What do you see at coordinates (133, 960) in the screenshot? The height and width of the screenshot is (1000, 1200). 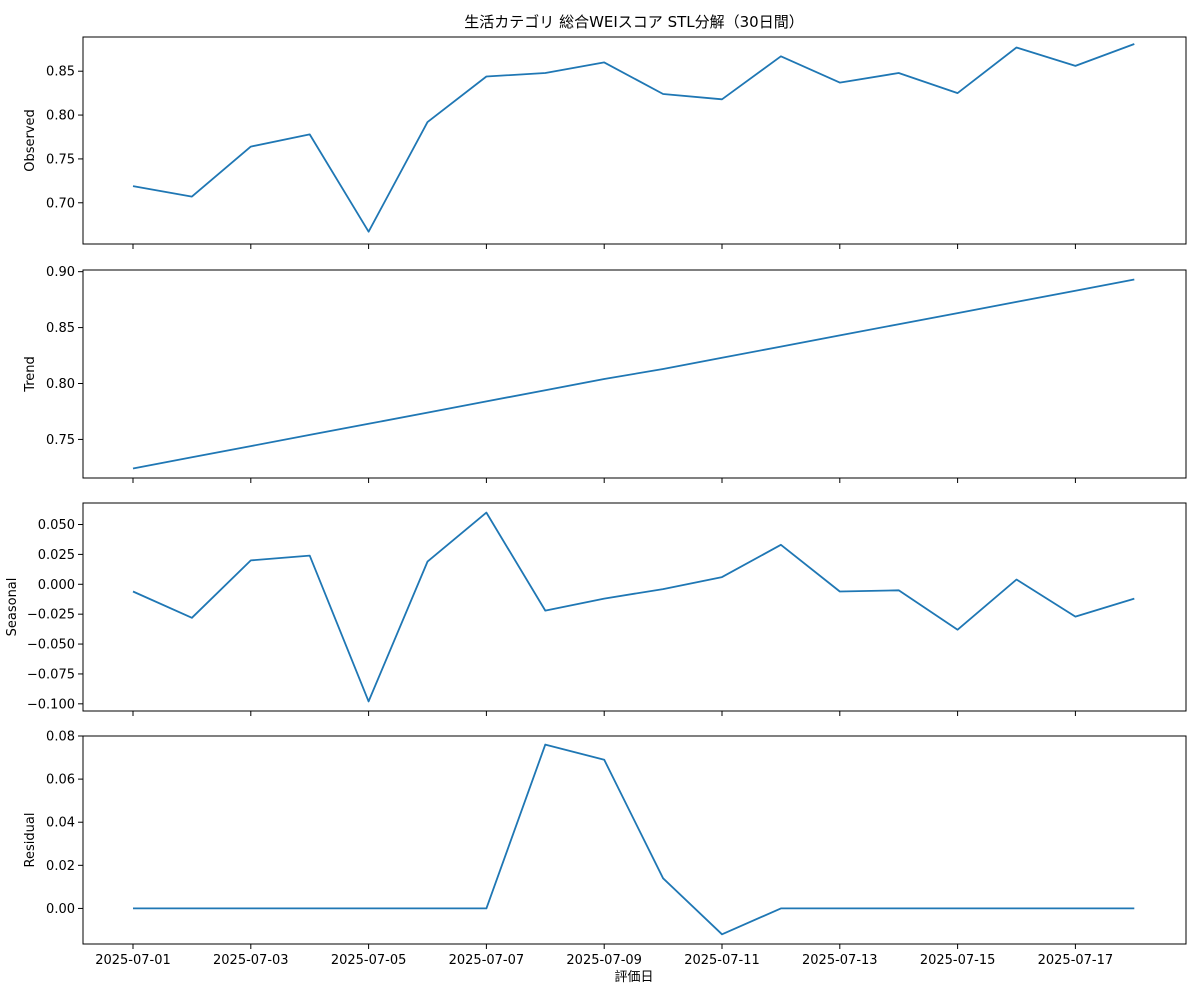 I see `x-tick-label: 2025-07-01` at bounding box center [133, 960].